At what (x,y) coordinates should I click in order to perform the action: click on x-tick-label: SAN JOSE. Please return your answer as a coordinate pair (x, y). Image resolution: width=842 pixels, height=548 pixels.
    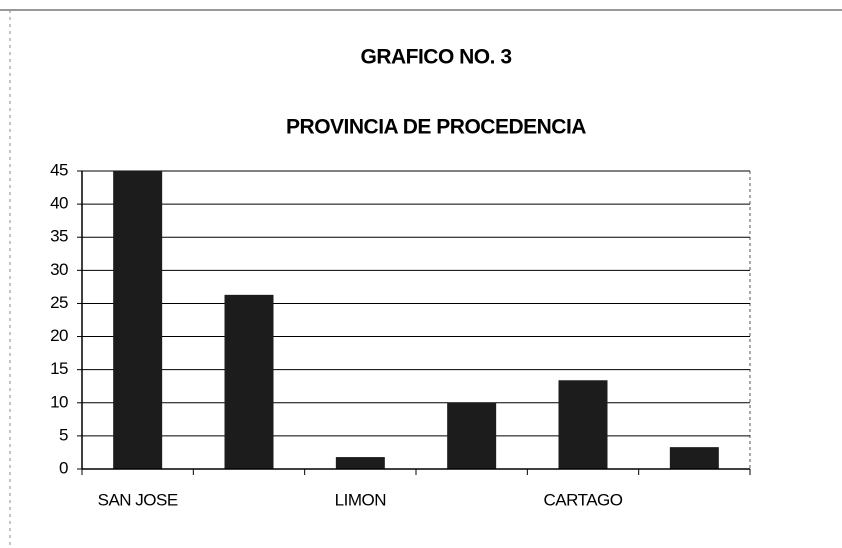
    Looking at the image, I should click on (138, 499).